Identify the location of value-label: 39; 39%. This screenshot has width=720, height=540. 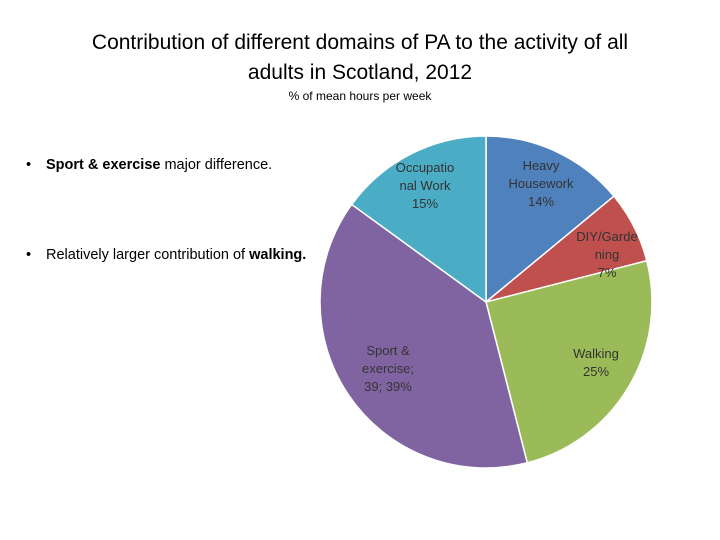
(388, 386).